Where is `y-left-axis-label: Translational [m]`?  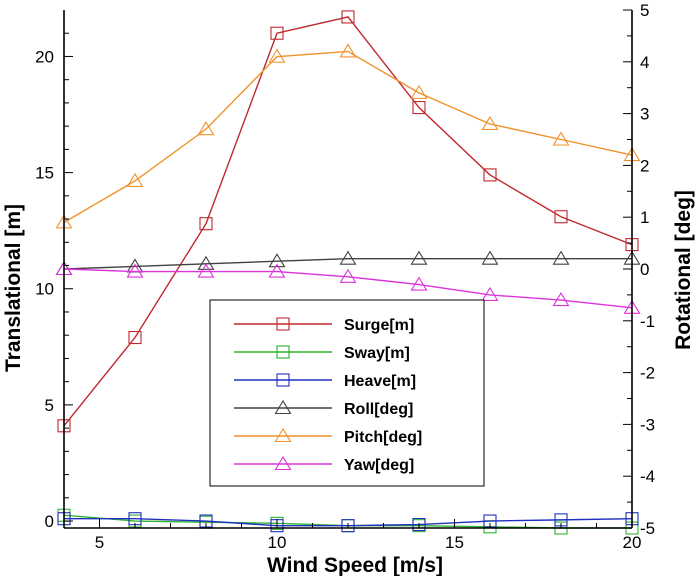 y-left-axis-label: Translational [m] is located at coordinates (13, 288).